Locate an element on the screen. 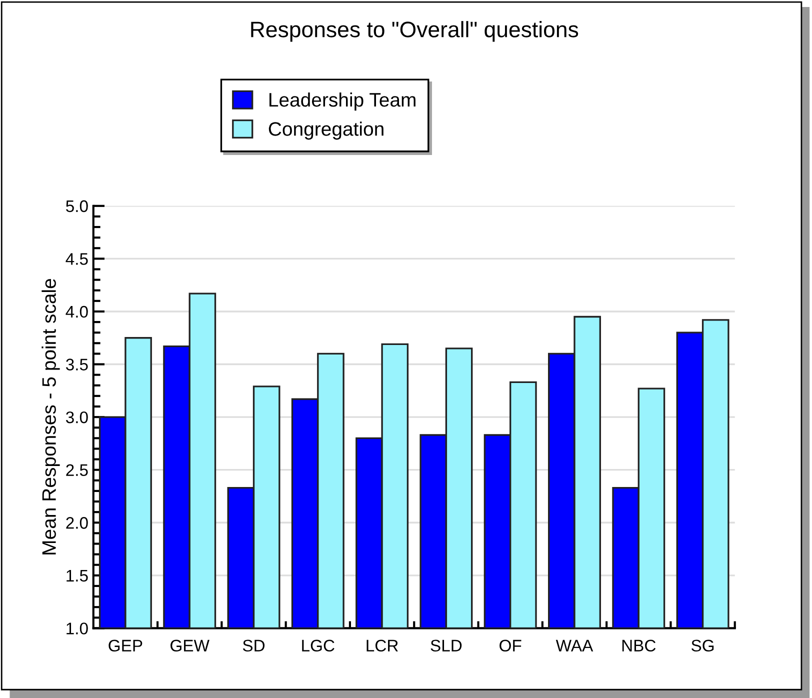 The image size is (812, 698). x-tick-label: LGC is located at coordinates (318, 646).